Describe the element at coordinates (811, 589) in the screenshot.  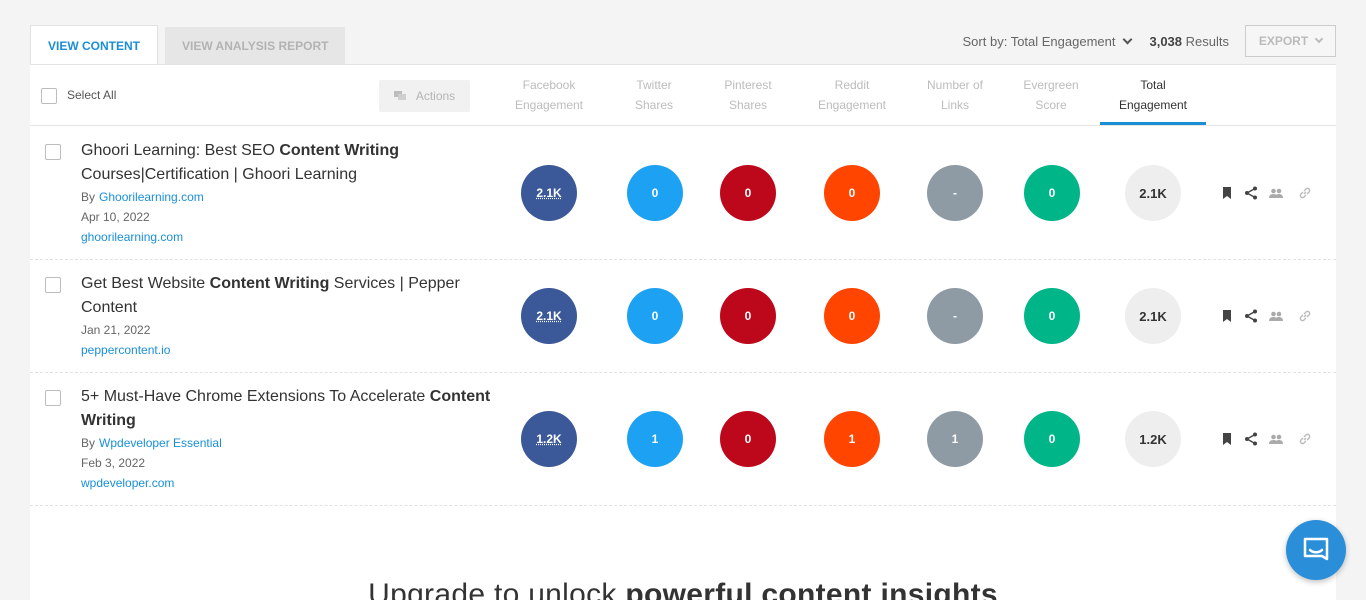
I see `upgrade-emphasis: powerful content insights` at that location.